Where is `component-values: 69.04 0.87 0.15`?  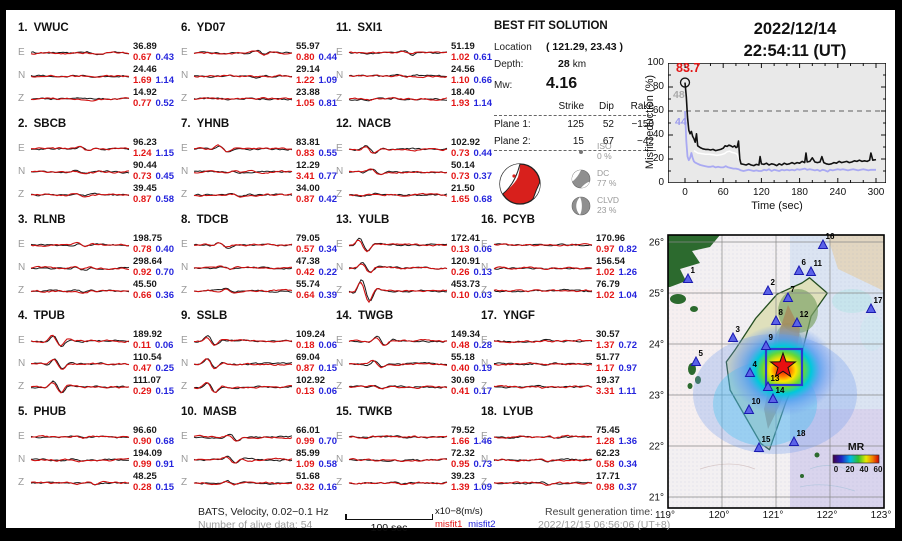
component-values: 69.04 0.87 0.15 is located at coordinates (316, 363).